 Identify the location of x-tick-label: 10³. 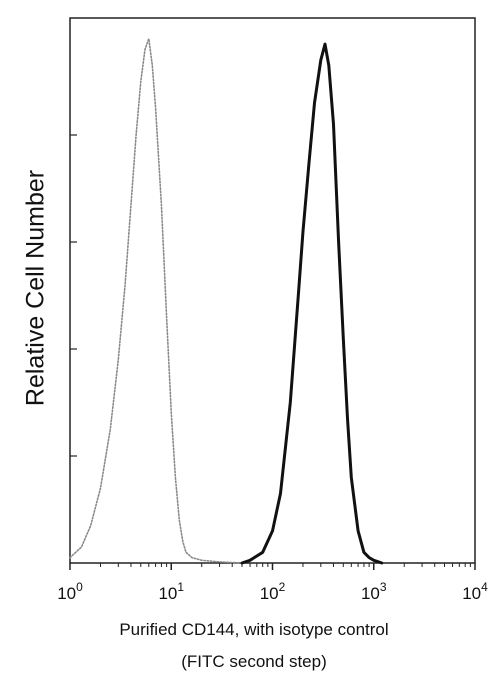
(374, 591).